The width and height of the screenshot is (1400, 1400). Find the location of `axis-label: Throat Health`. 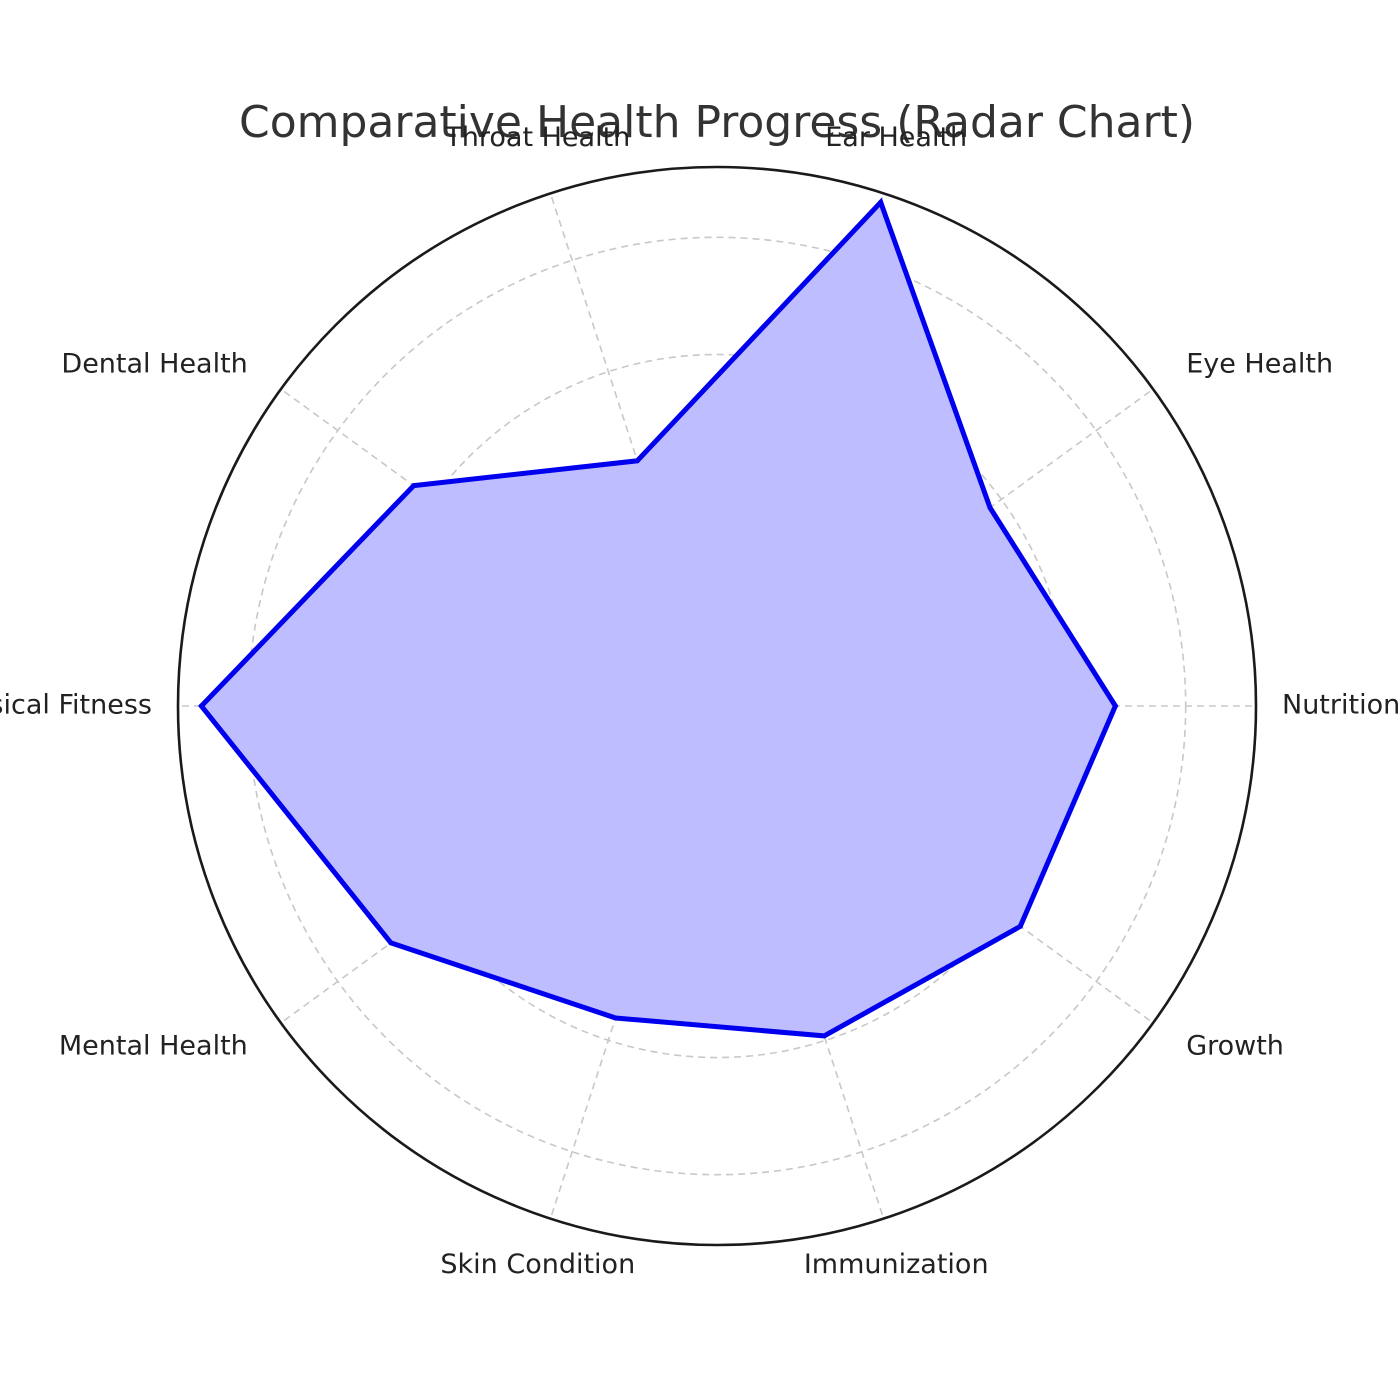

axis-label: Throat Health is located at coordinates (537, 137).